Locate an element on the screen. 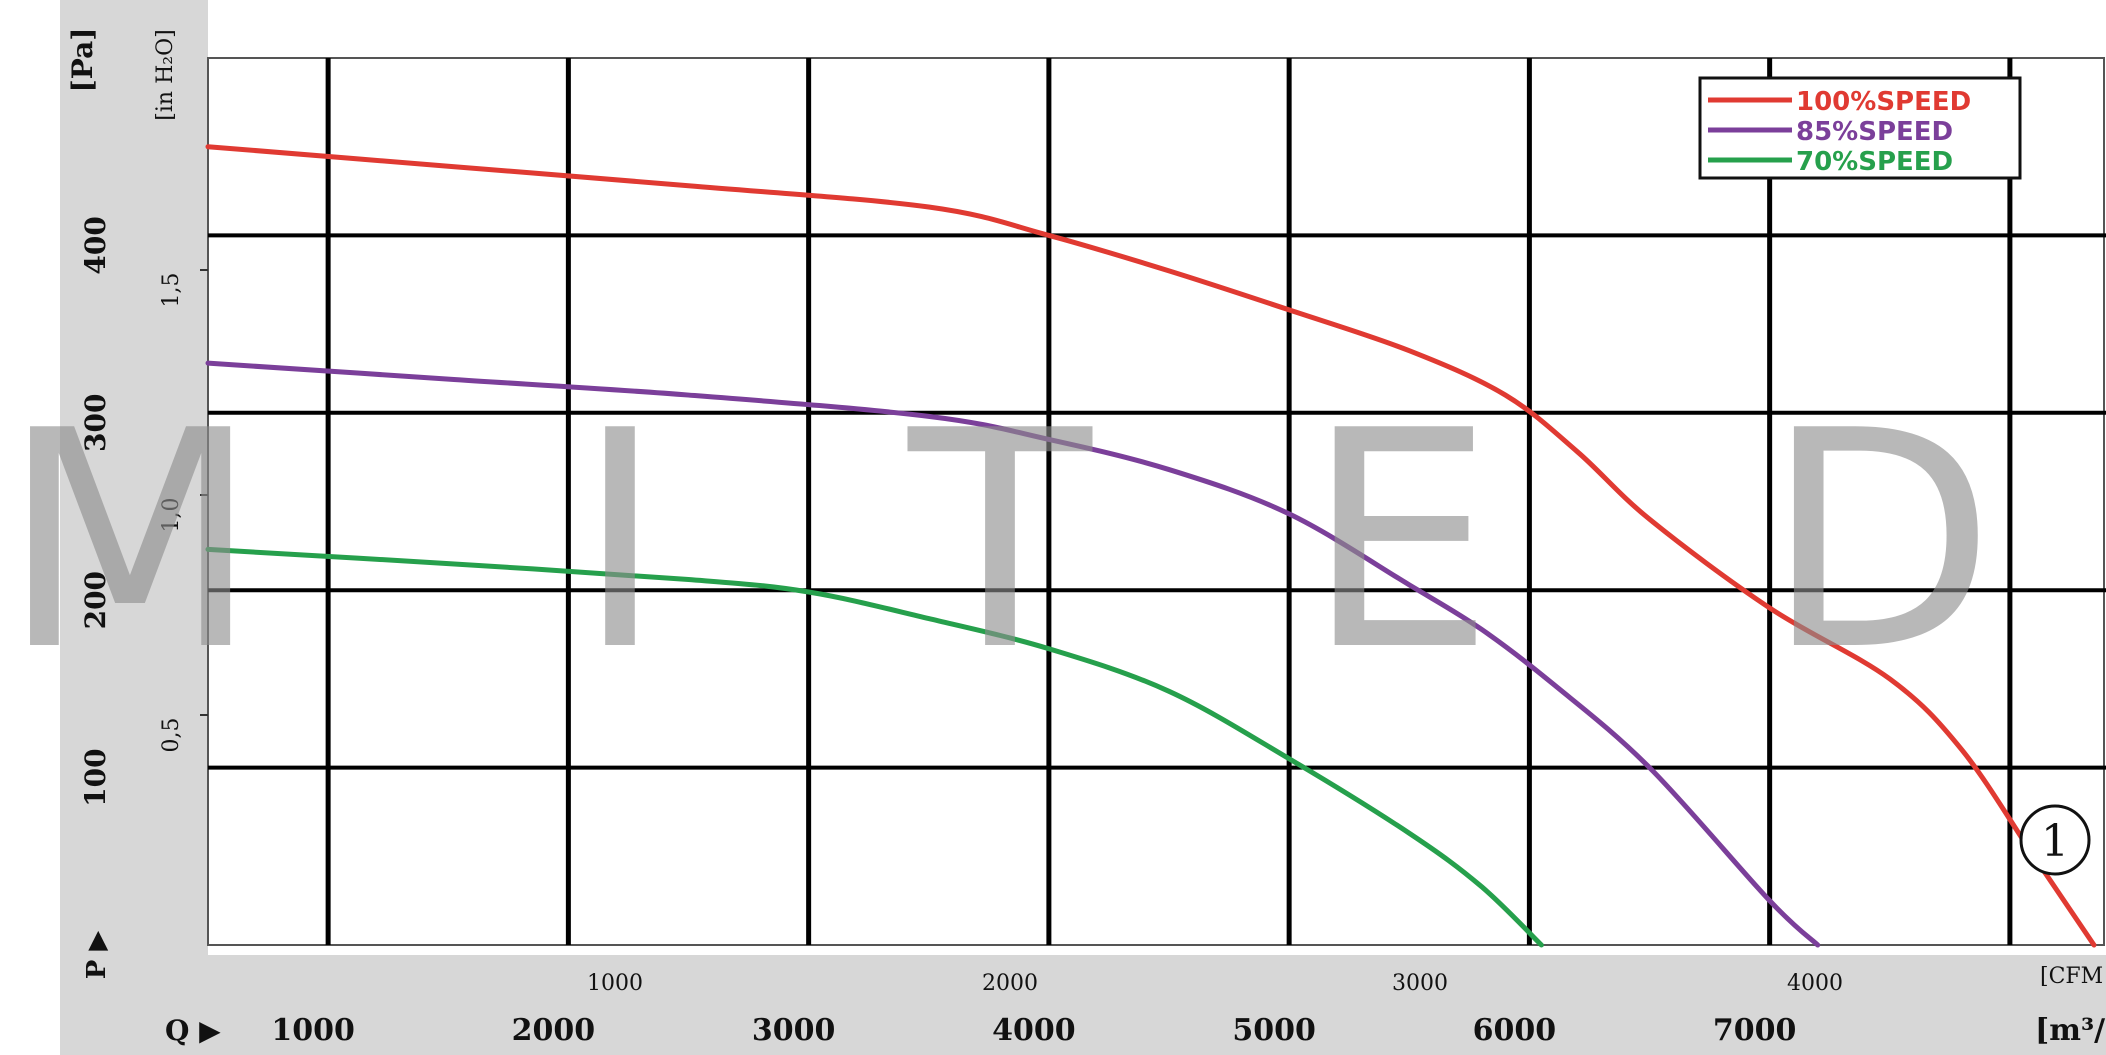  y-secondary-tick-label: 1,5 is located at coordinates (171, 290).